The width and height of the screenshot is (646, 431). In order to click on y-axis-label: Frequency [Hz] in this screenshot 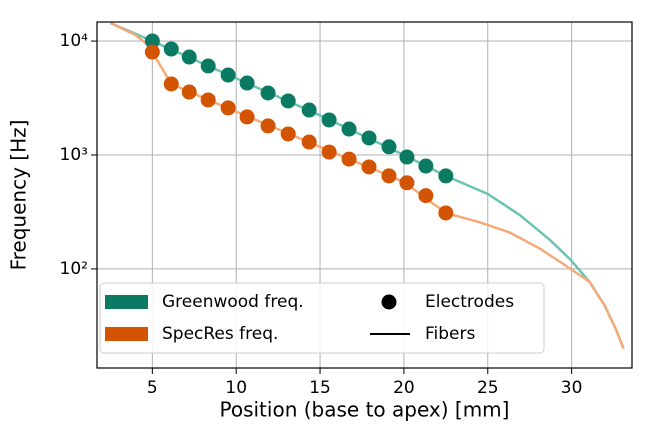, I will do `click(19, 195)`.